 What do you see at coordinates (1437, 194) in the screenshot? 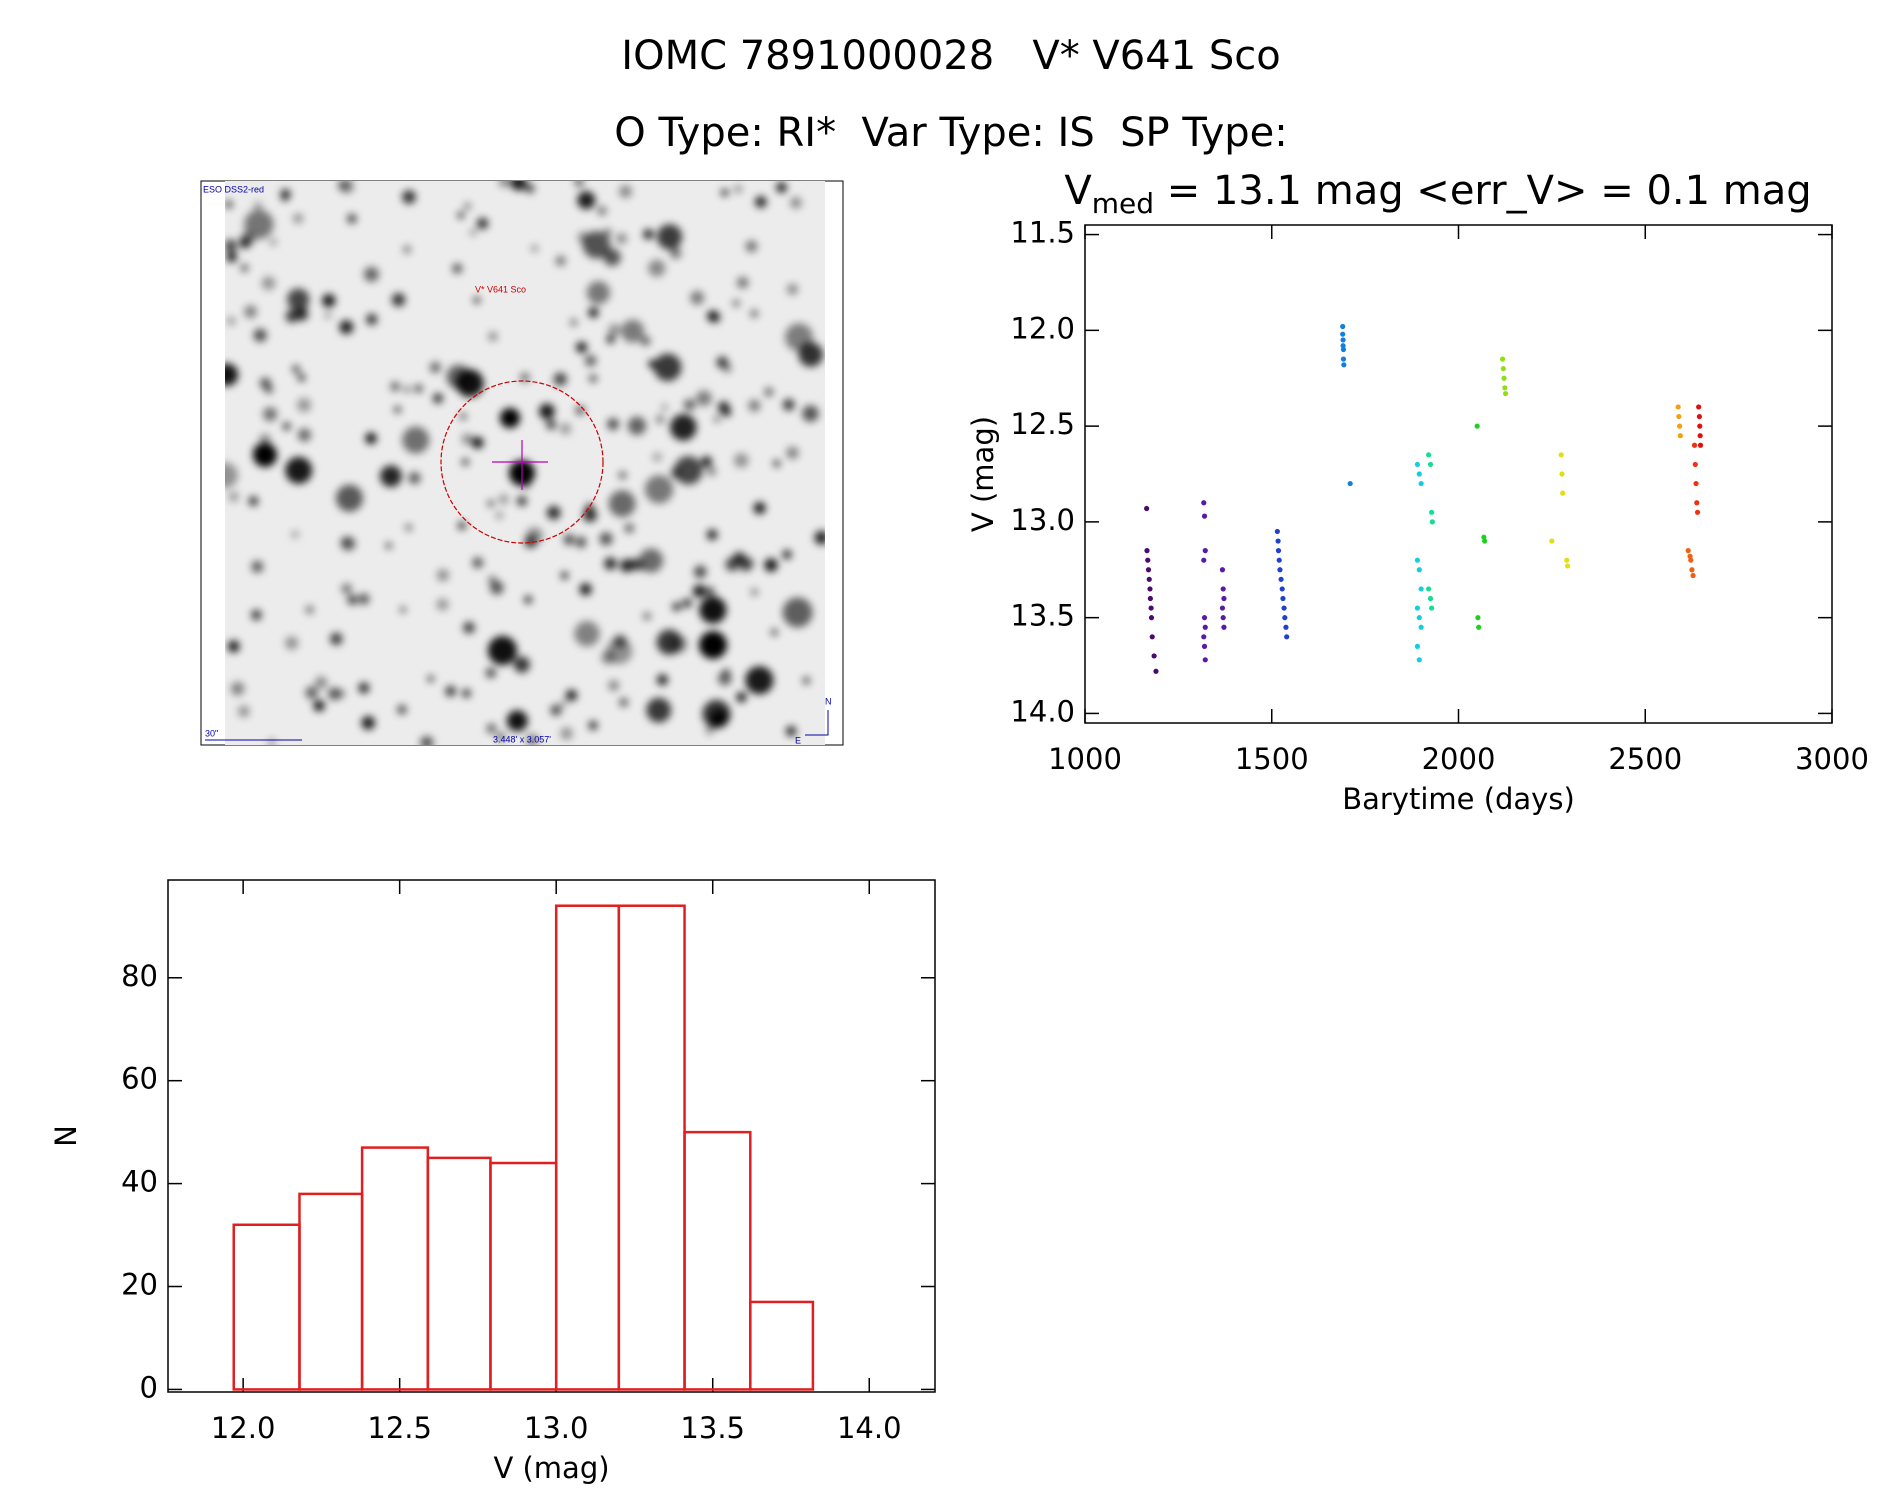
I see `chart-title: Vmed = 13.1 mag <err_V> = 0.1 mag` at bounding box center [1437, 194].